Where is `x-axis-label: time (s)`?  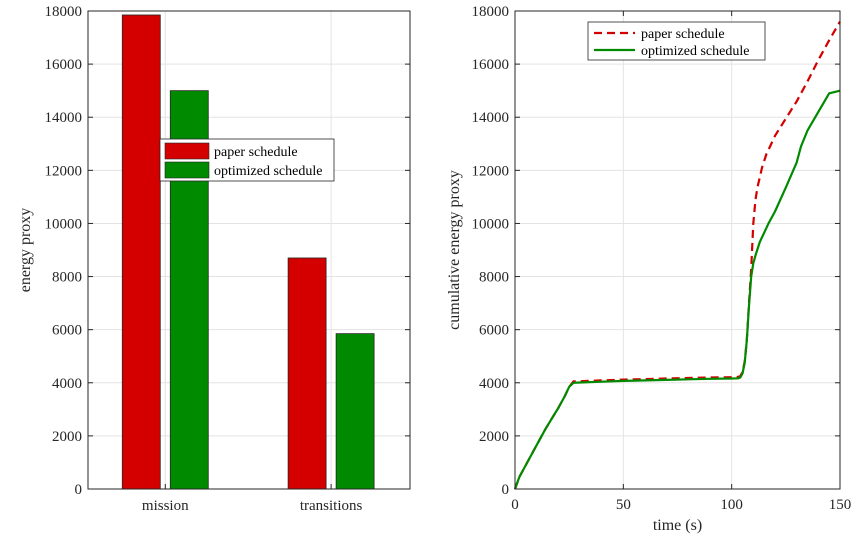 x-axis-label: time (s) is located at coordinates (677, 525).